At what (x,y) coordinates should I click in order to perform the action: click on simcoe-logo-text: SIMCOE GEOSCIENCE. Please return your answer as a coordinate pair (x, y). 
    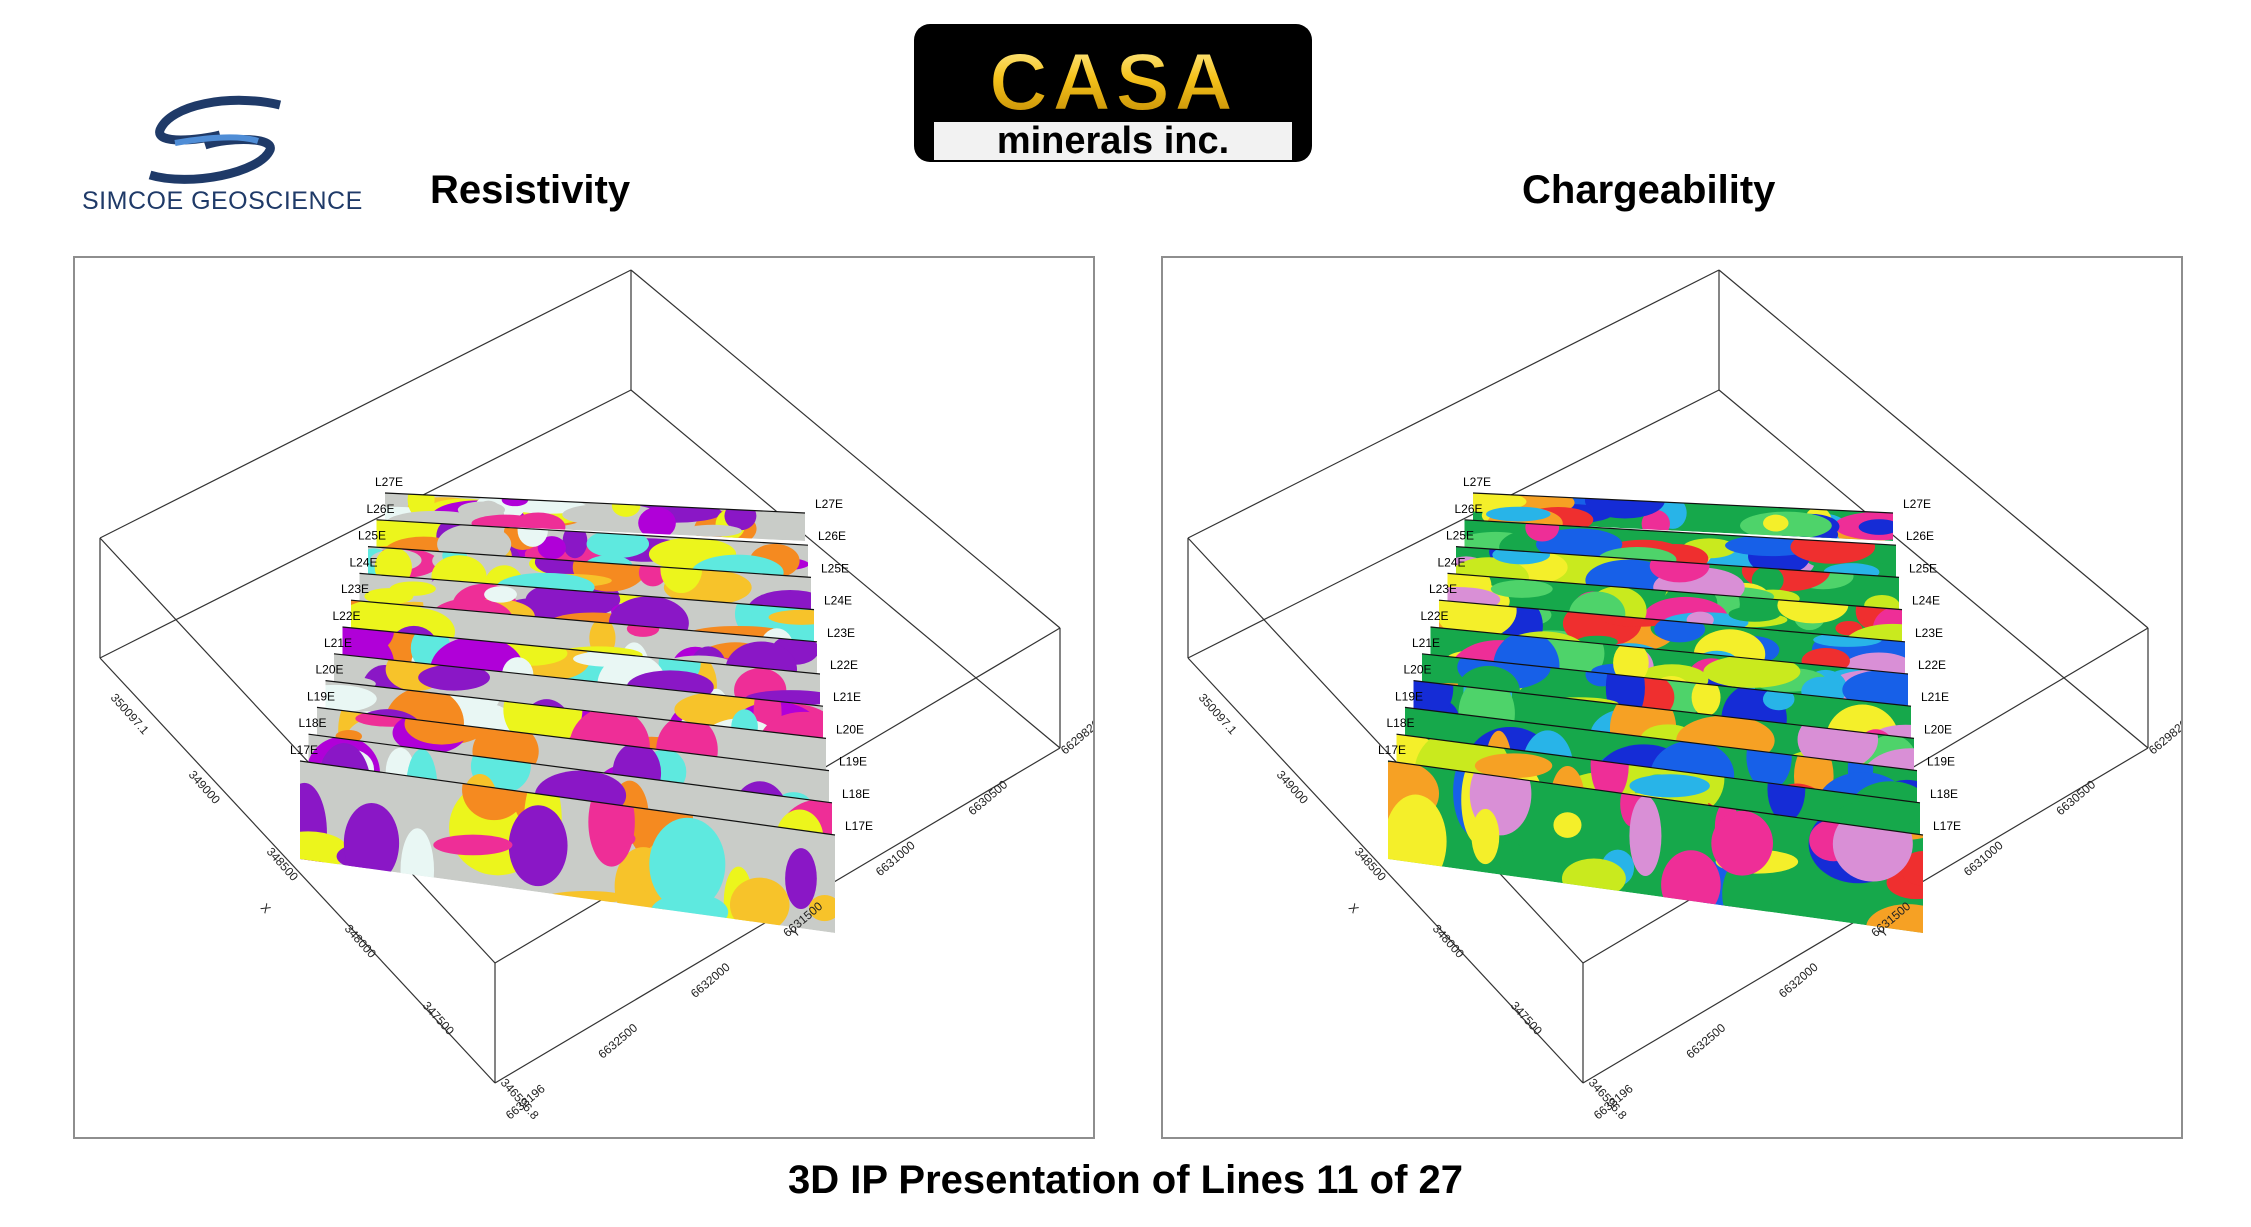
    Looking at the image, I should click on (222, 201).